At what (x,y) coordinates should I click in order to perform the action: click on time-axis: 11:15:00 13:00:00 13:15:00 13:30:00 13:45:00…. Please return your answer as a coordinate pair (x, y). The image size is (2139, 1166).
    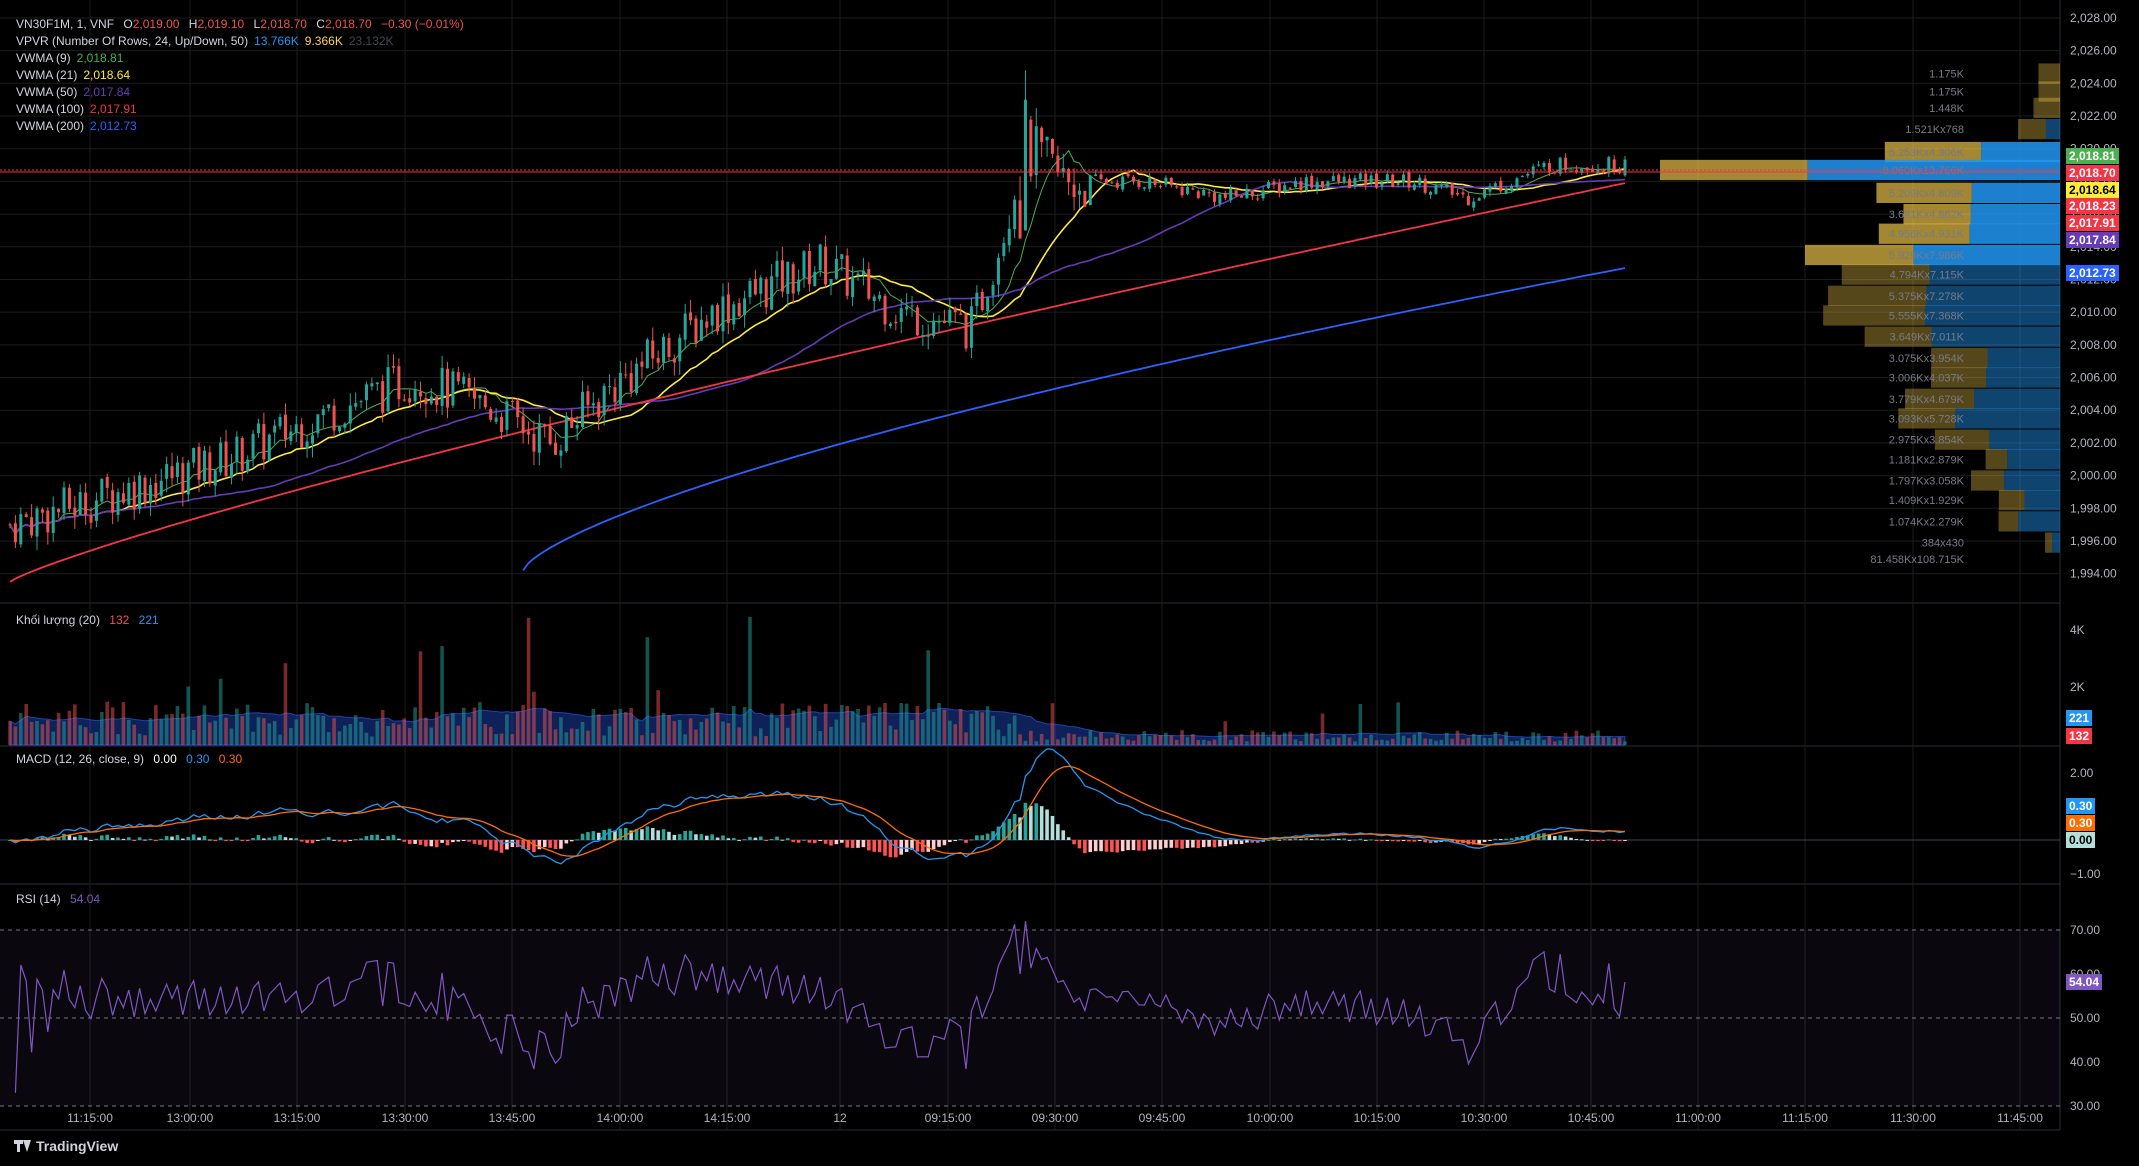
    Looking at the image, I should click on (1055, 1118).